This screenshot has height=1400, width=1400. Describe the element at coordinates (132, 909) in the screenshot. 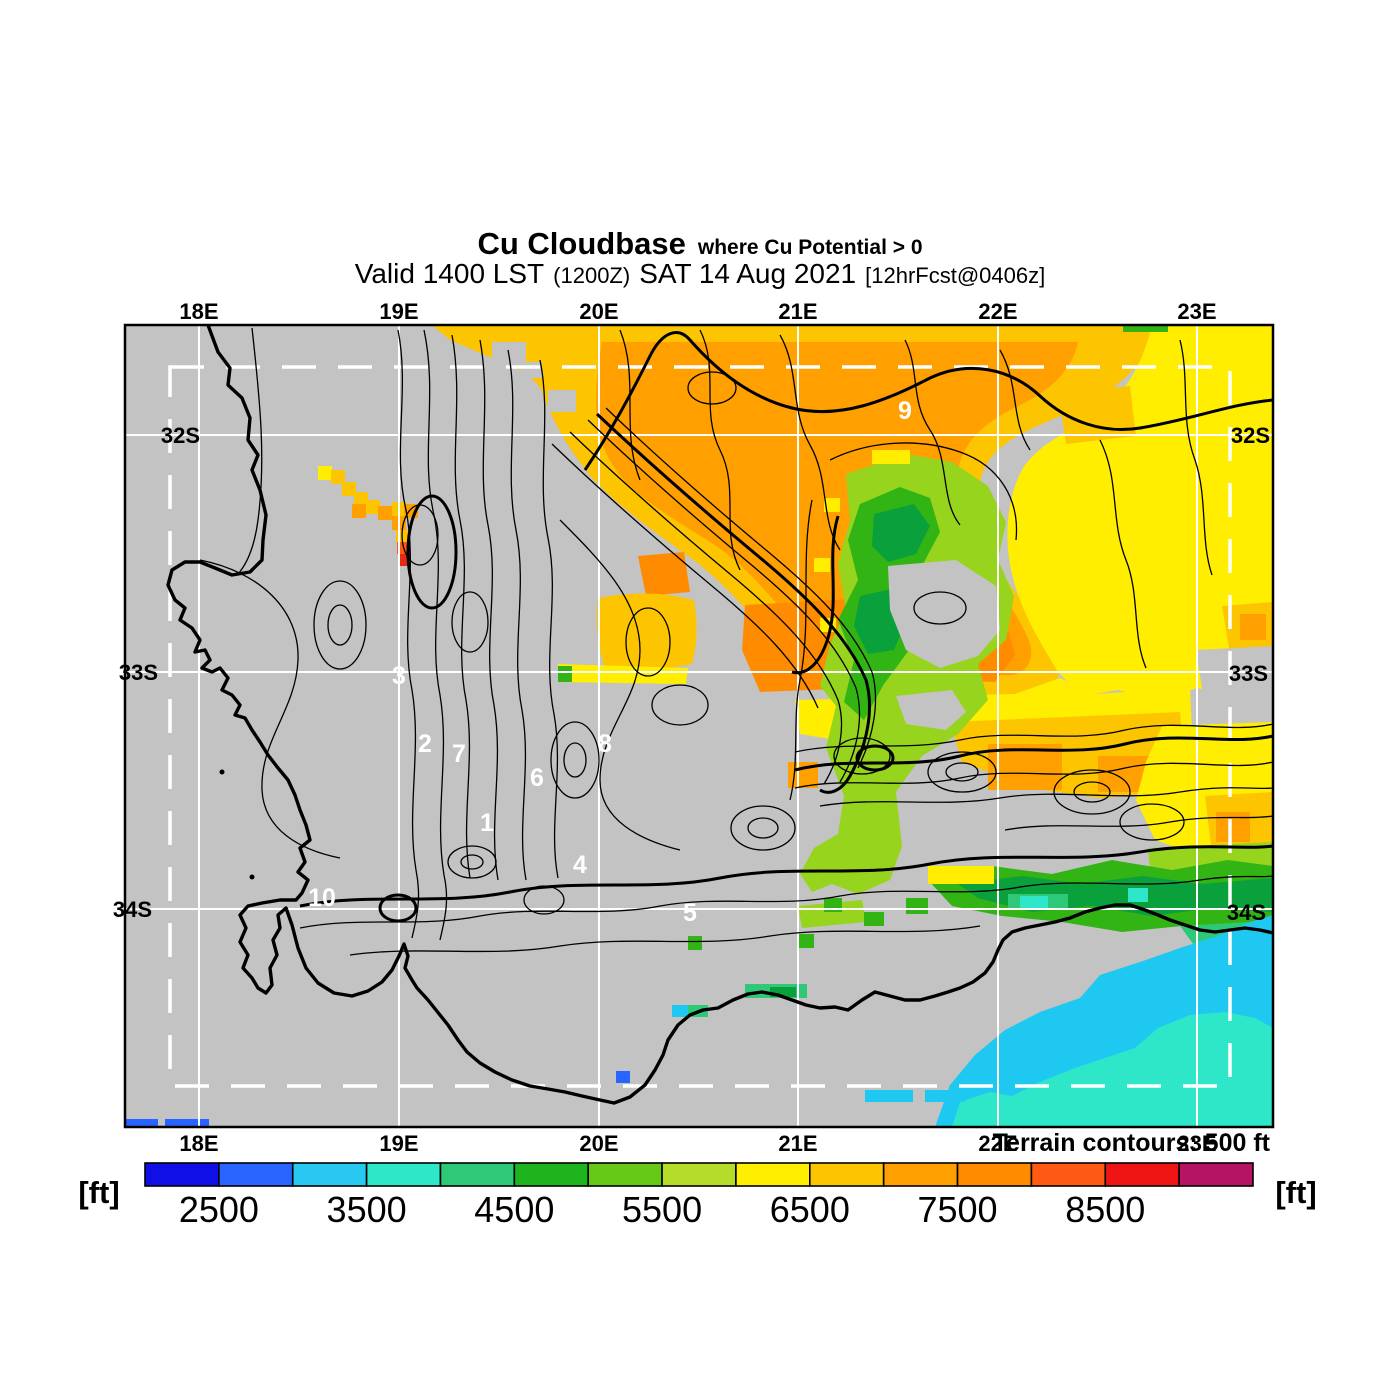

I see `lat-label-left: 34S` at that location.